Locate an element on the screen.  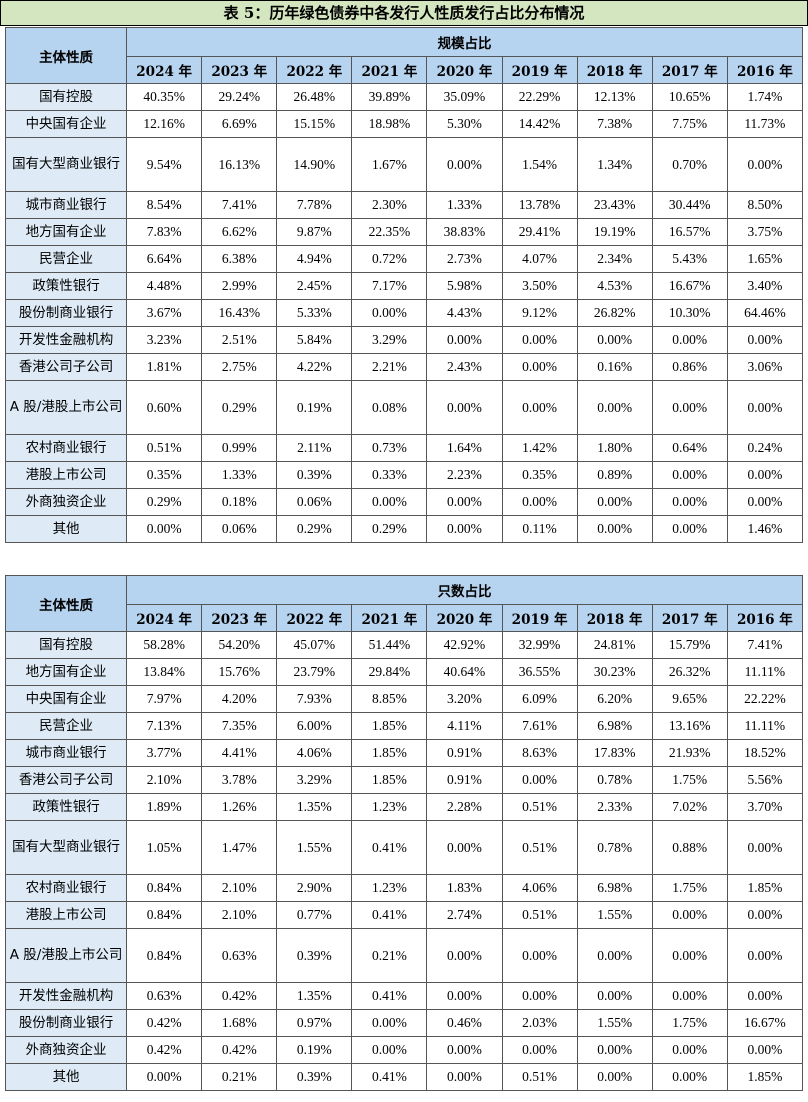
table-cell: 7.61% is located at coordinates (539, 726).